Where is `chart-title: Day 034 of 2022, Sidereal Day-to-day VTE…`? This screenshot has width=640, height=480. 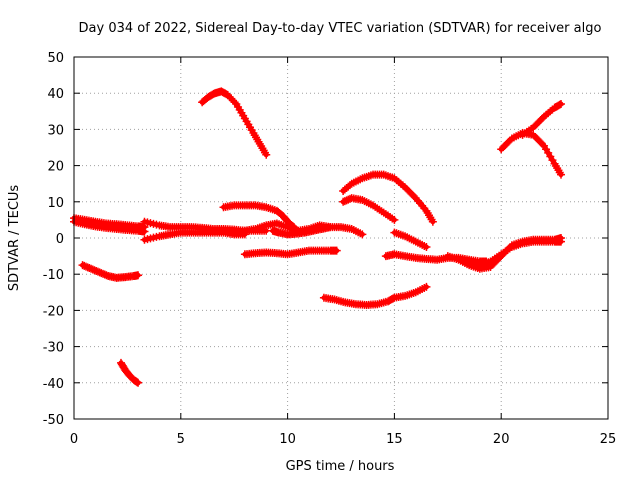
chart-title: Day 034 of 2022, Sidereal Day-to-day VTE… is located at coordinates (340, 28).